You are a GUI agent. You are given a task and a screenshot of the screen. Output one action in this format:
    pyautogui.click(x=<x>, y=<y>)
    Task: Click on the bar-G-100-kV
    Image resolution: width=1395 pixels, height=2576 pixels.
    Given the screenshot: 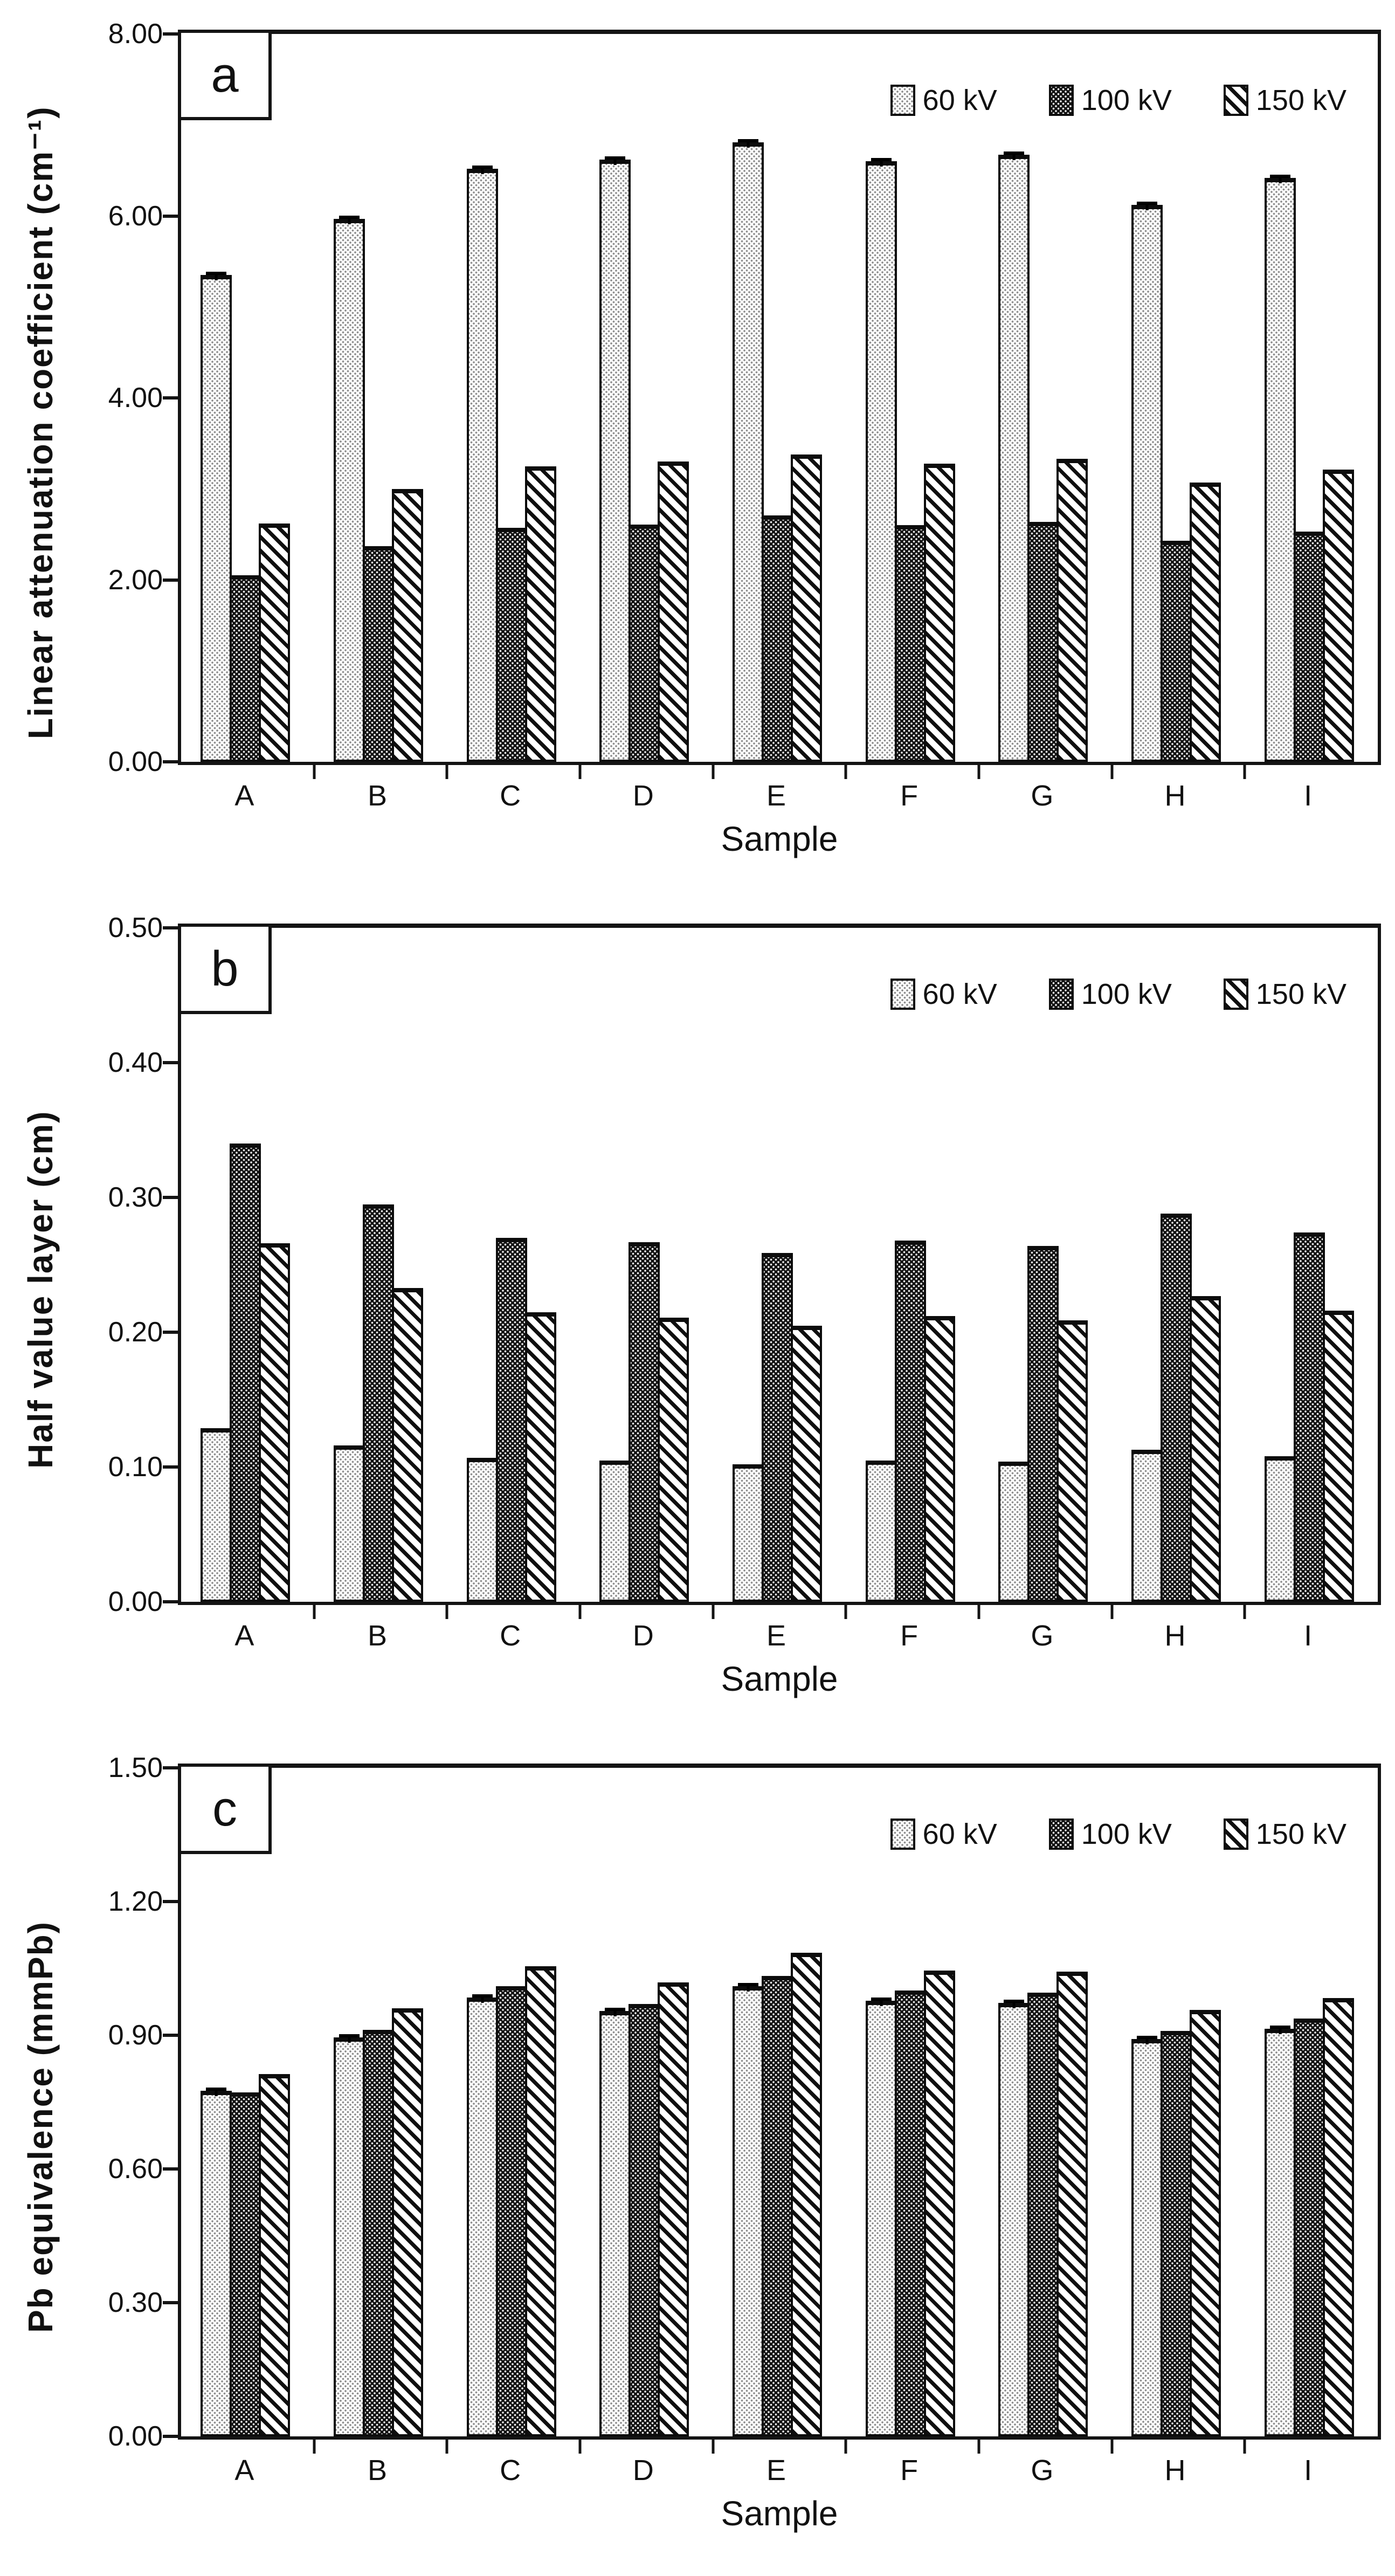 What is the action you would take?
    pyautogui.click(x=1043, y=1424)
    